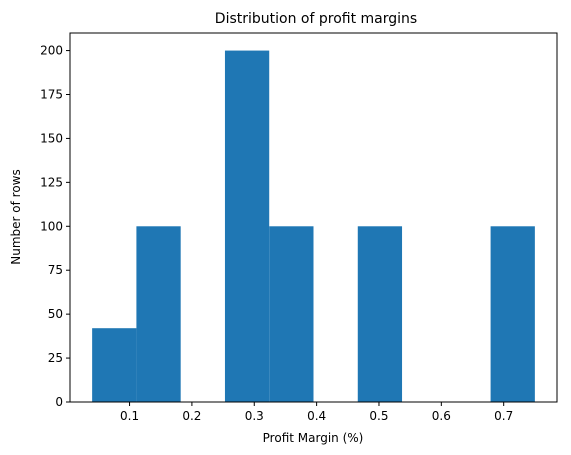  Describe the element at coordinates (51, 138) in the screenshot. I see `y-tick-label: 150` at that location.